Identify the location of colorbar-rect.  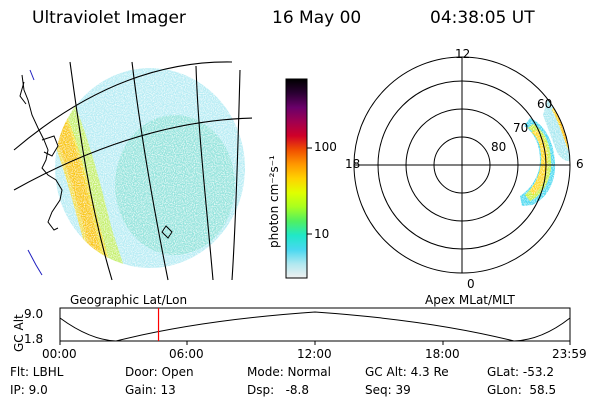
(296, 178).